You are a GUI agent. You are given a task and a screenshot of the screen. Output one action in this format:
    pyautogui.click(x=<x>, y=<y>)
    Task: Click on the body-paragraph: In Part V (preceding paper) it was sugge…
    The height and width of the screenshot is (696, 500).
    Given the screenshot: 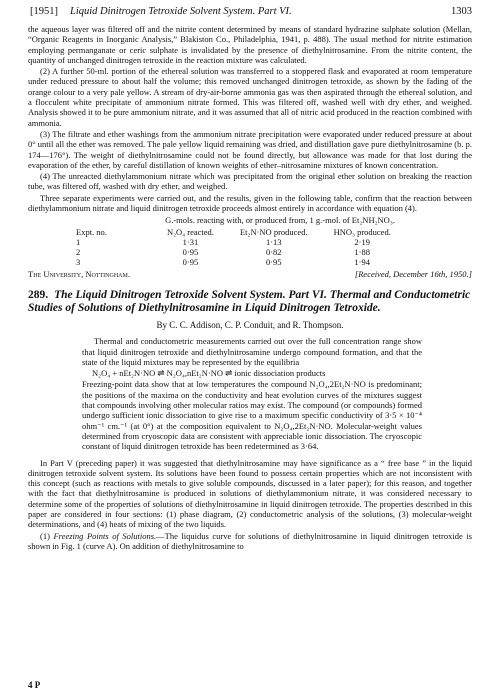 What is the action you would take?
    pyautogui.click(x=250, y=493)
    